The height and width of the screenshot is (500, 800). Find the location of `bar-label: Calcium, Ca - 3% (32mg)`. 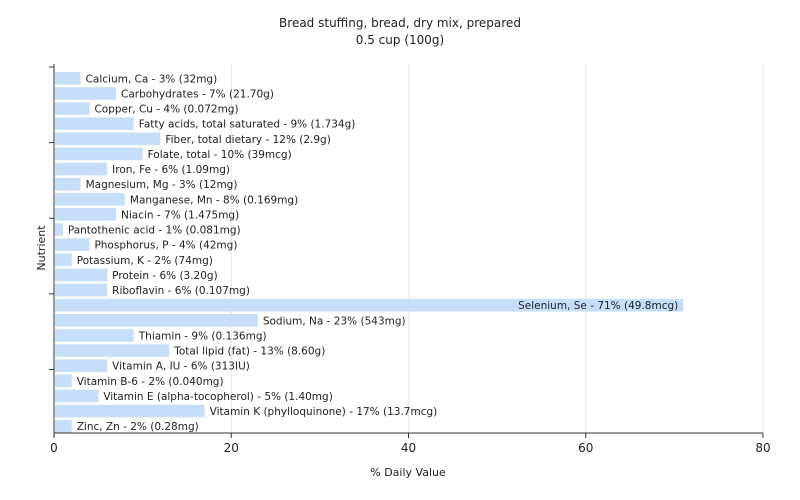

bar-label: Calcium, Ca - 3% (32mg) is located at coordinates (152, 79).